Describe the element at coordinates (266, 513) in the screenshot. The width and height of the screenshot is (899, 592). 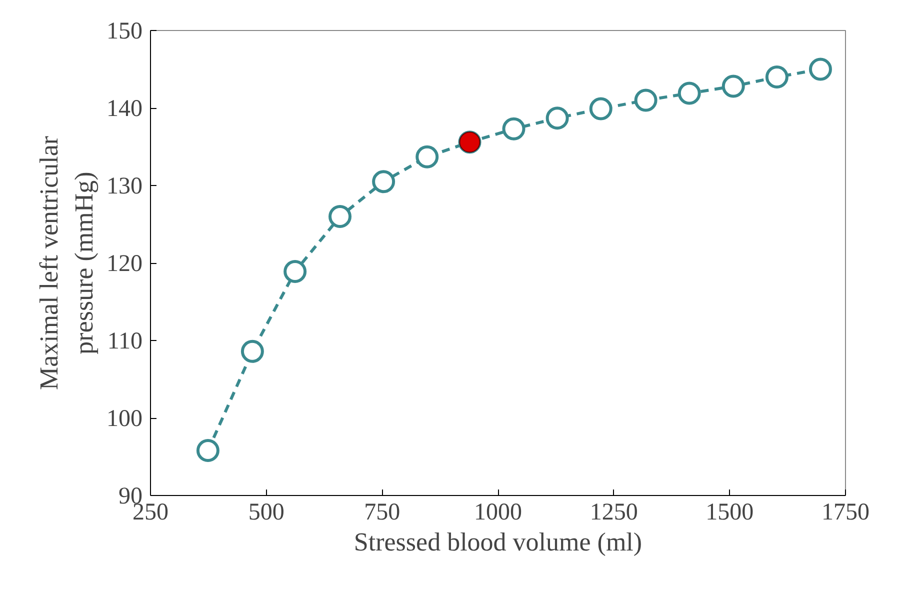
I see `x-tick-label: 500` at that location.